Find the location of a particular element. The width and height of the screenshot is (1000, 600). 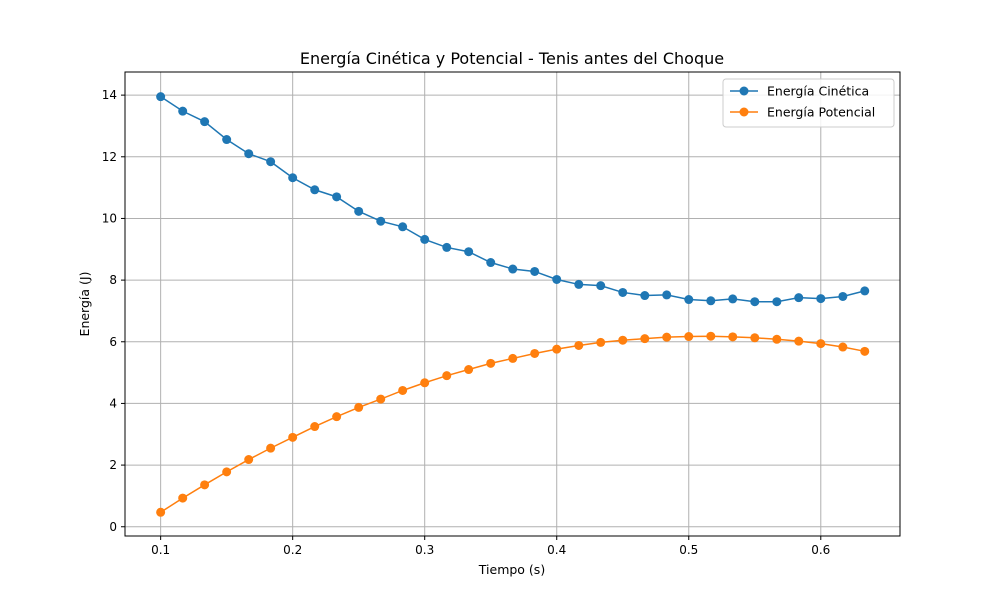

legend-item: Energía Potencial is located at coordinates (802, 112).